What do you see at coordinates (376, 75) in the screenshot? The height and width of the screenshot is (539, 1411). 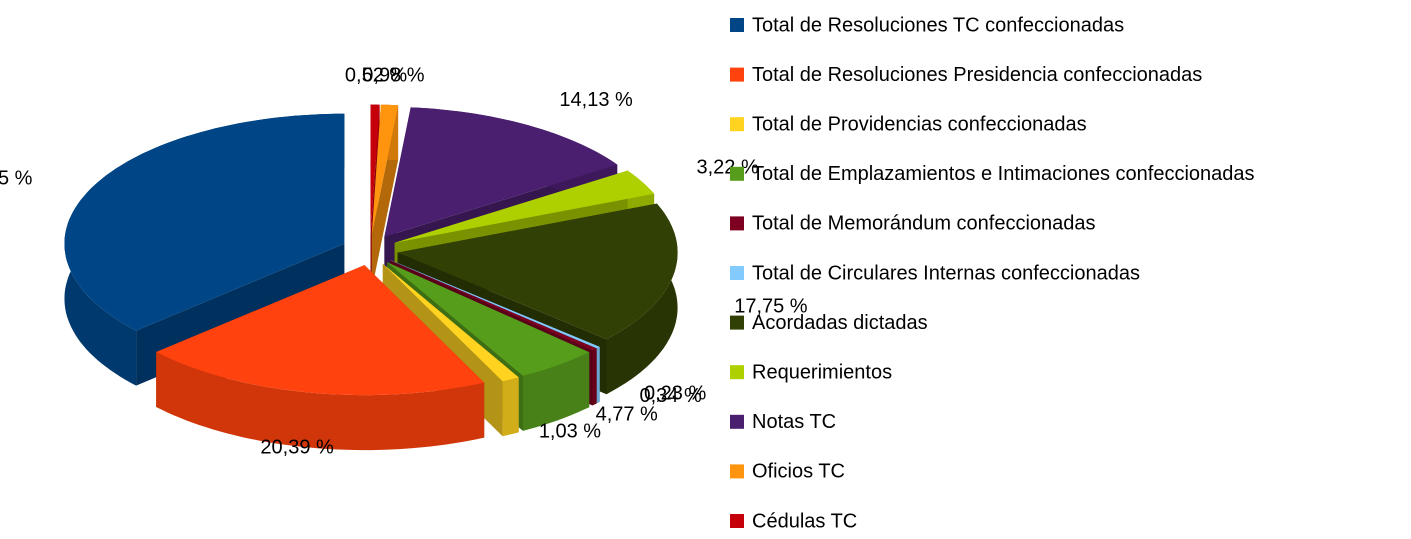 I see `data-label: 0,52 %` at bounding box center [376, 75].